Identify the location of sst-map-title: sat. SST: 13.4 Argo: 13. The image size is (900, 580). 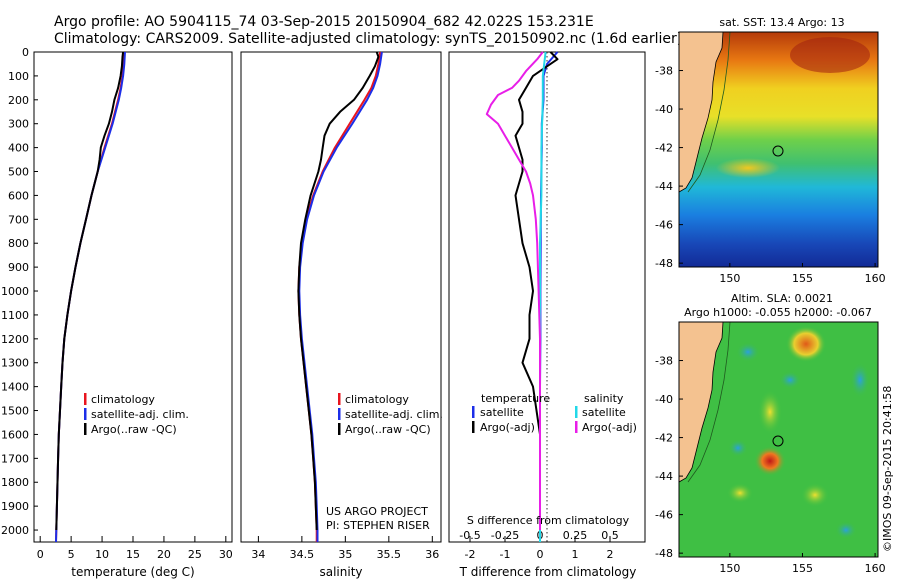
(781, 22).